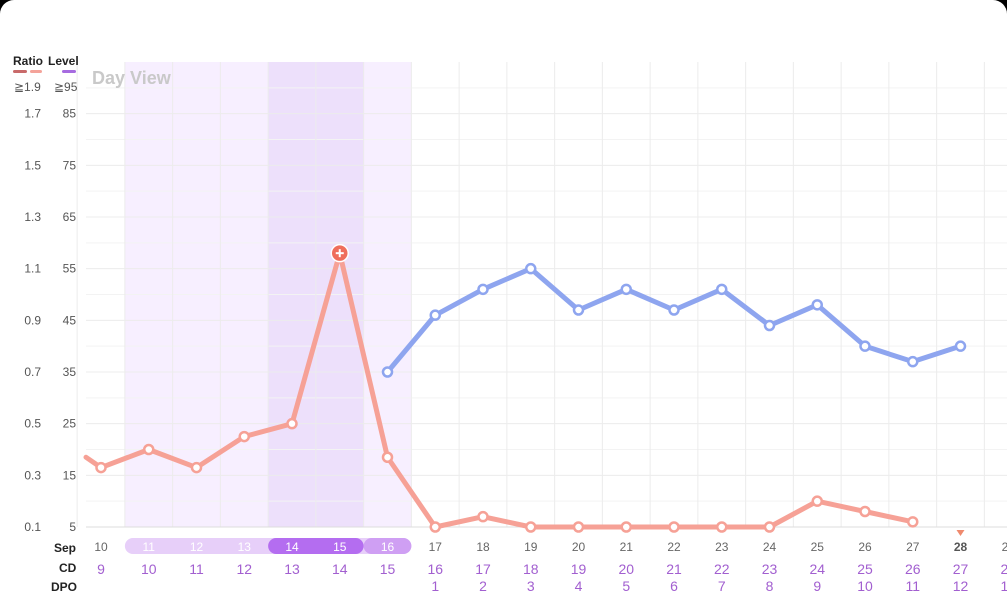 This screenshot has height=600, width=1007. I want to click on date-label: 23, so click(722, 547).